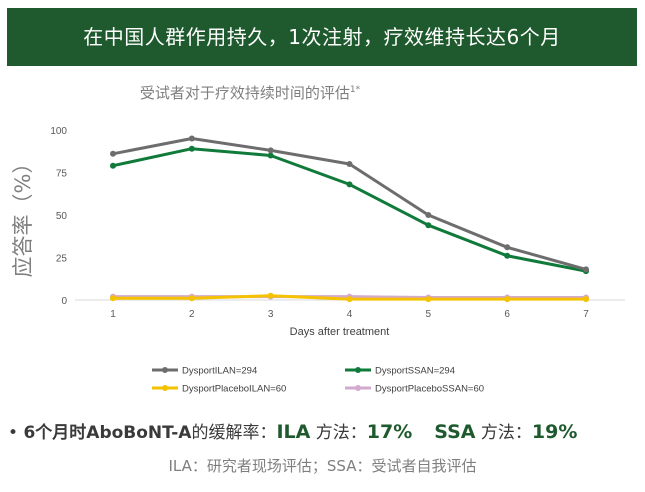  I want to click on y-tick-label: 50, so click(62, 216).